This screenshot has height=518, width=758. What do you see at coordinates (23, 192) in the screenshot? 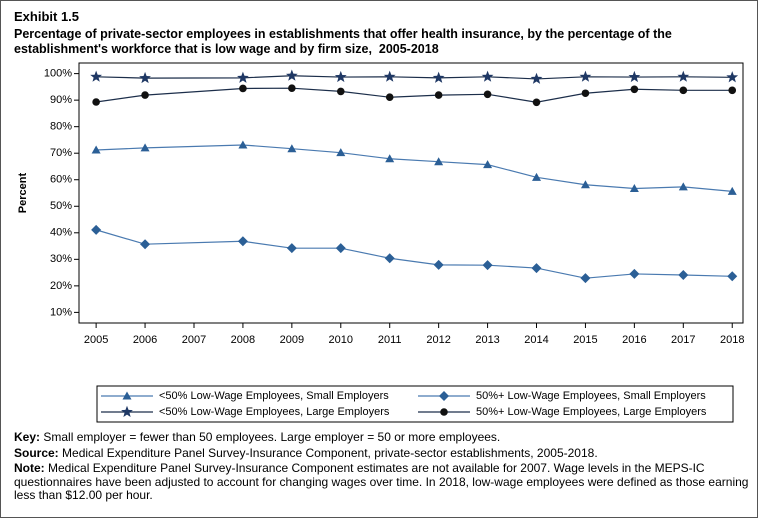
I see `y-axis-label: Percent` at bounding box center [23, 192].